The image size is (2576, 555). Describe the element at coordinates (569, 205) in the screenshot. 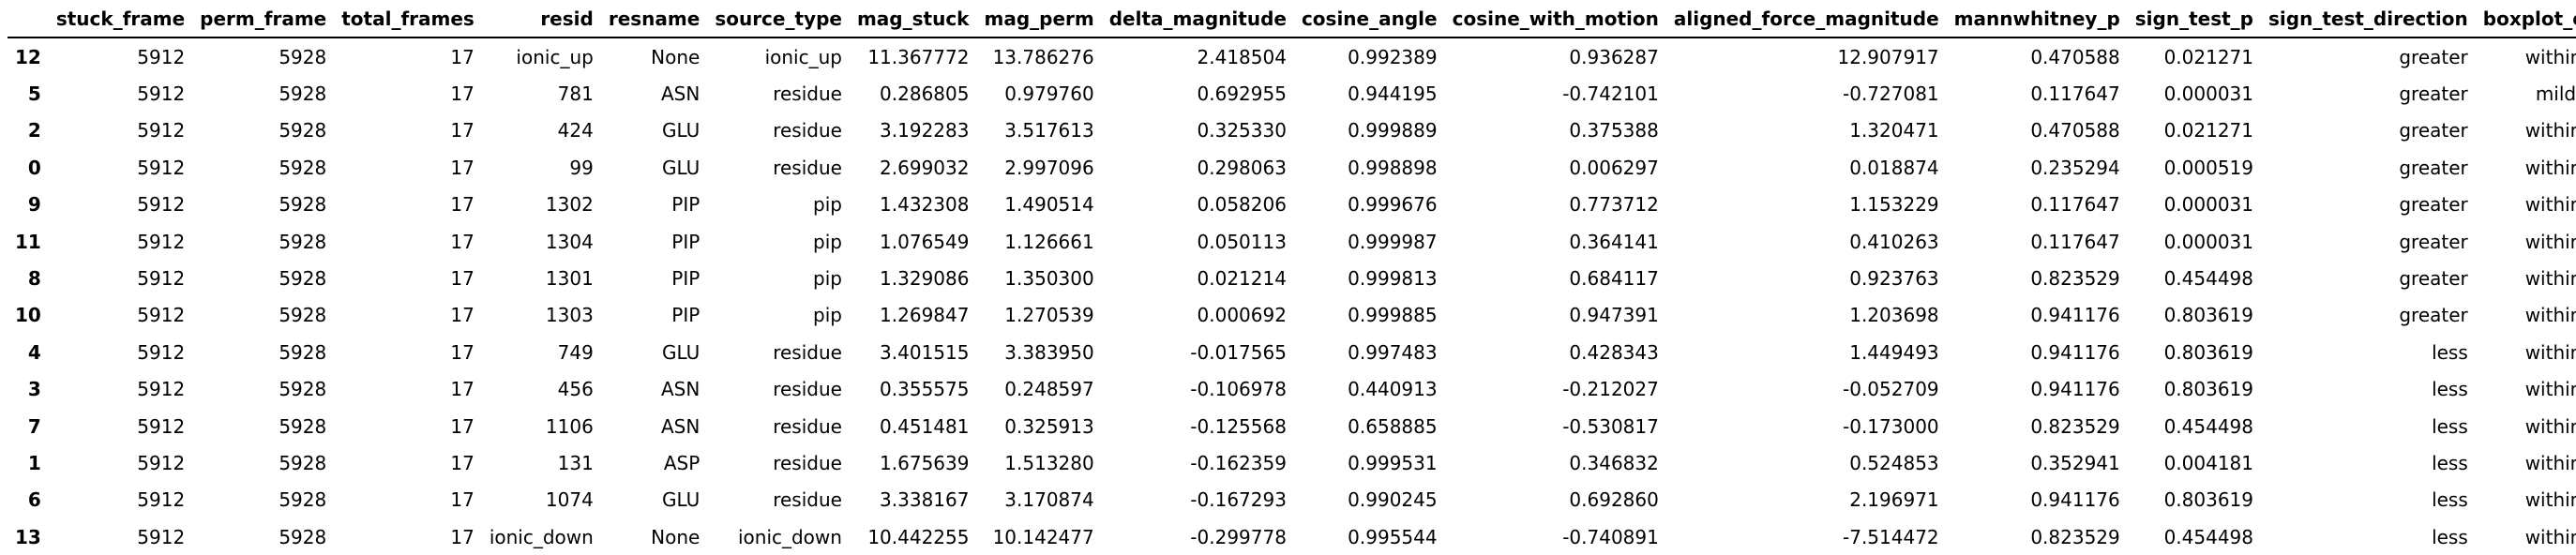

I see `cell-resid: 1302` at that location.